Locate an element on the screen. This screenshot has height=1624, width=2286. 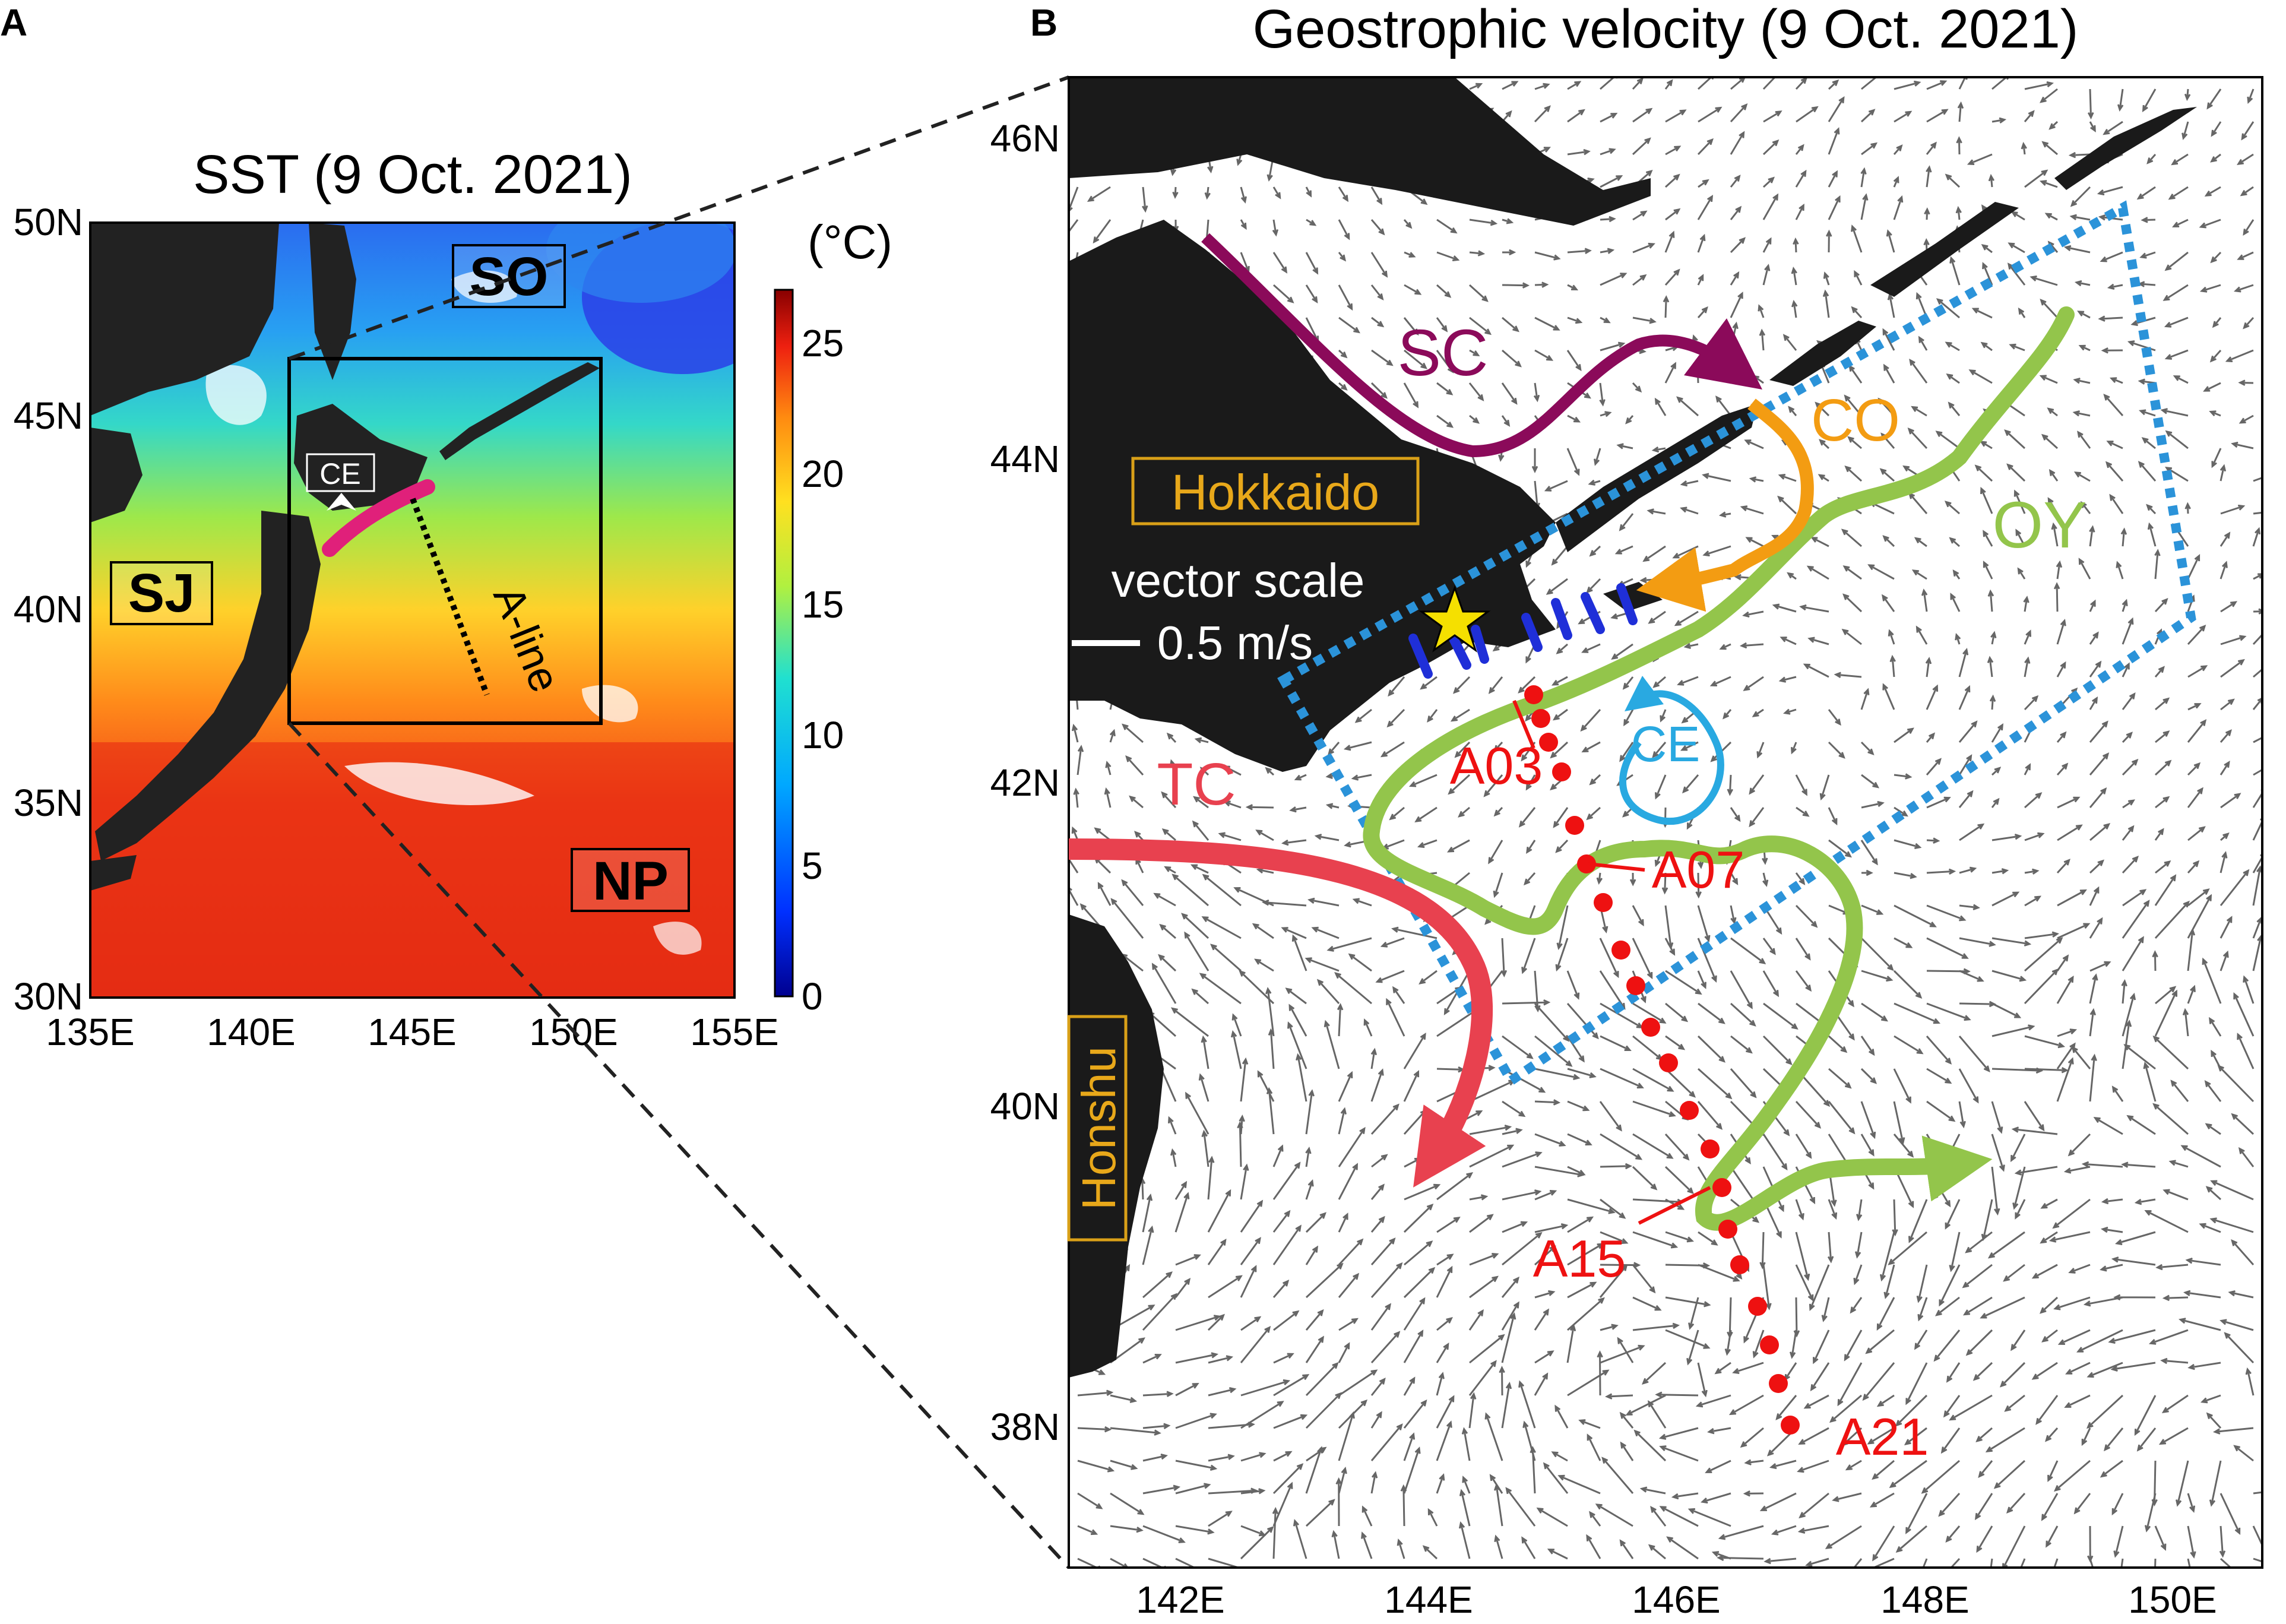
map-frame-a is located at coordinates (412, 610).